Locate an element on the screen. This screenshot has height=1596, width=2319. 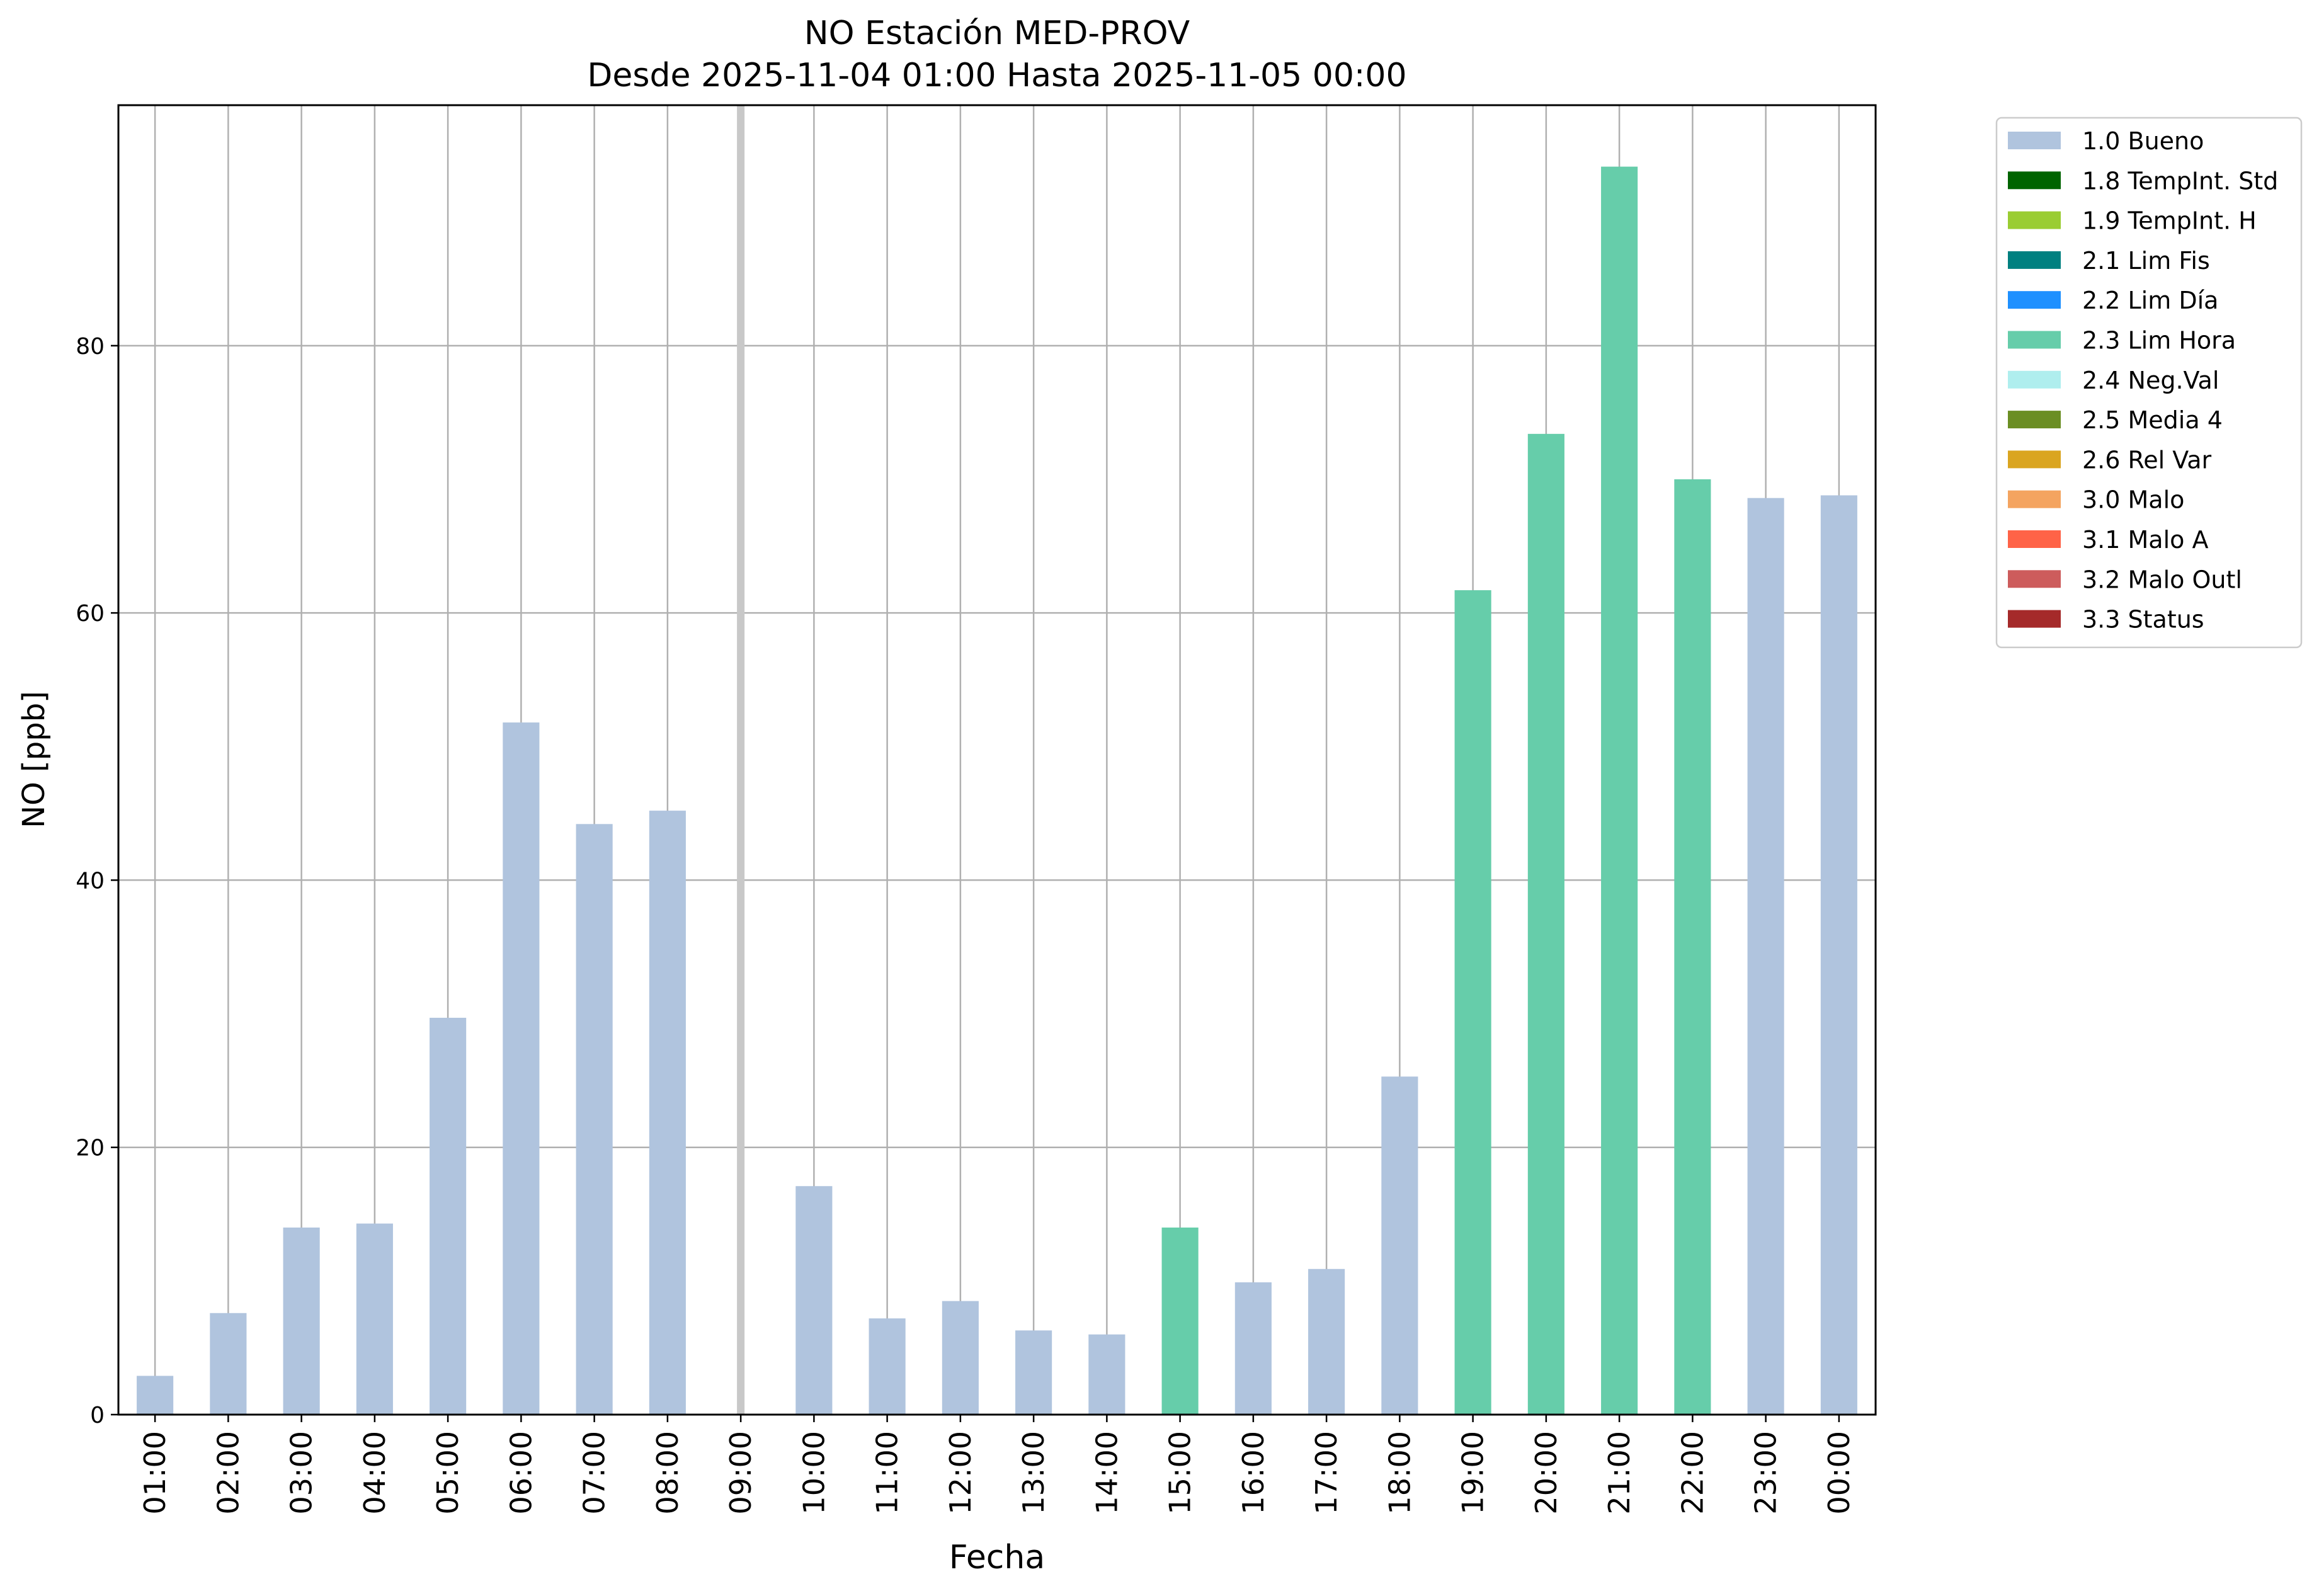
legend-item: 3.2 Malo Outl is located at coordinates (2125, 579).